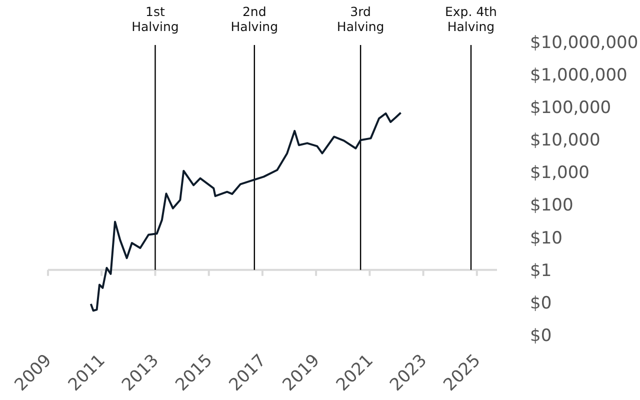 Image resolution: width=640 pixels, height=400 pixels. What do you see at coordinates (584, 42) in the screenshot?
I see `y-tick-label: $10,000,000` at bounding box center [584, 42].